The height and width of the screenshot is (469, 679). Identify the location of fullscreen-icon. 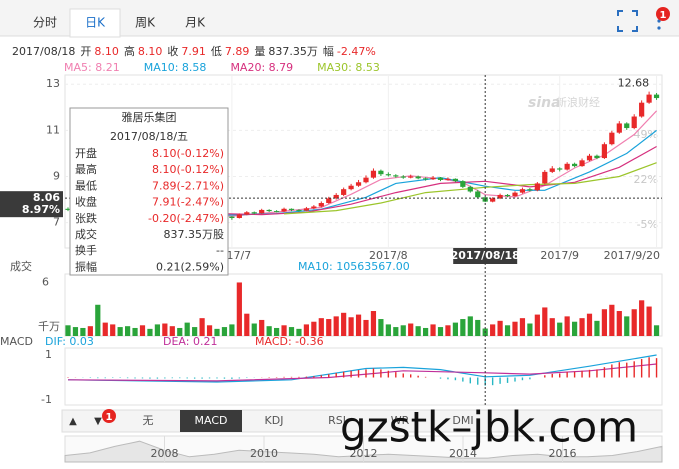
(627, 21).